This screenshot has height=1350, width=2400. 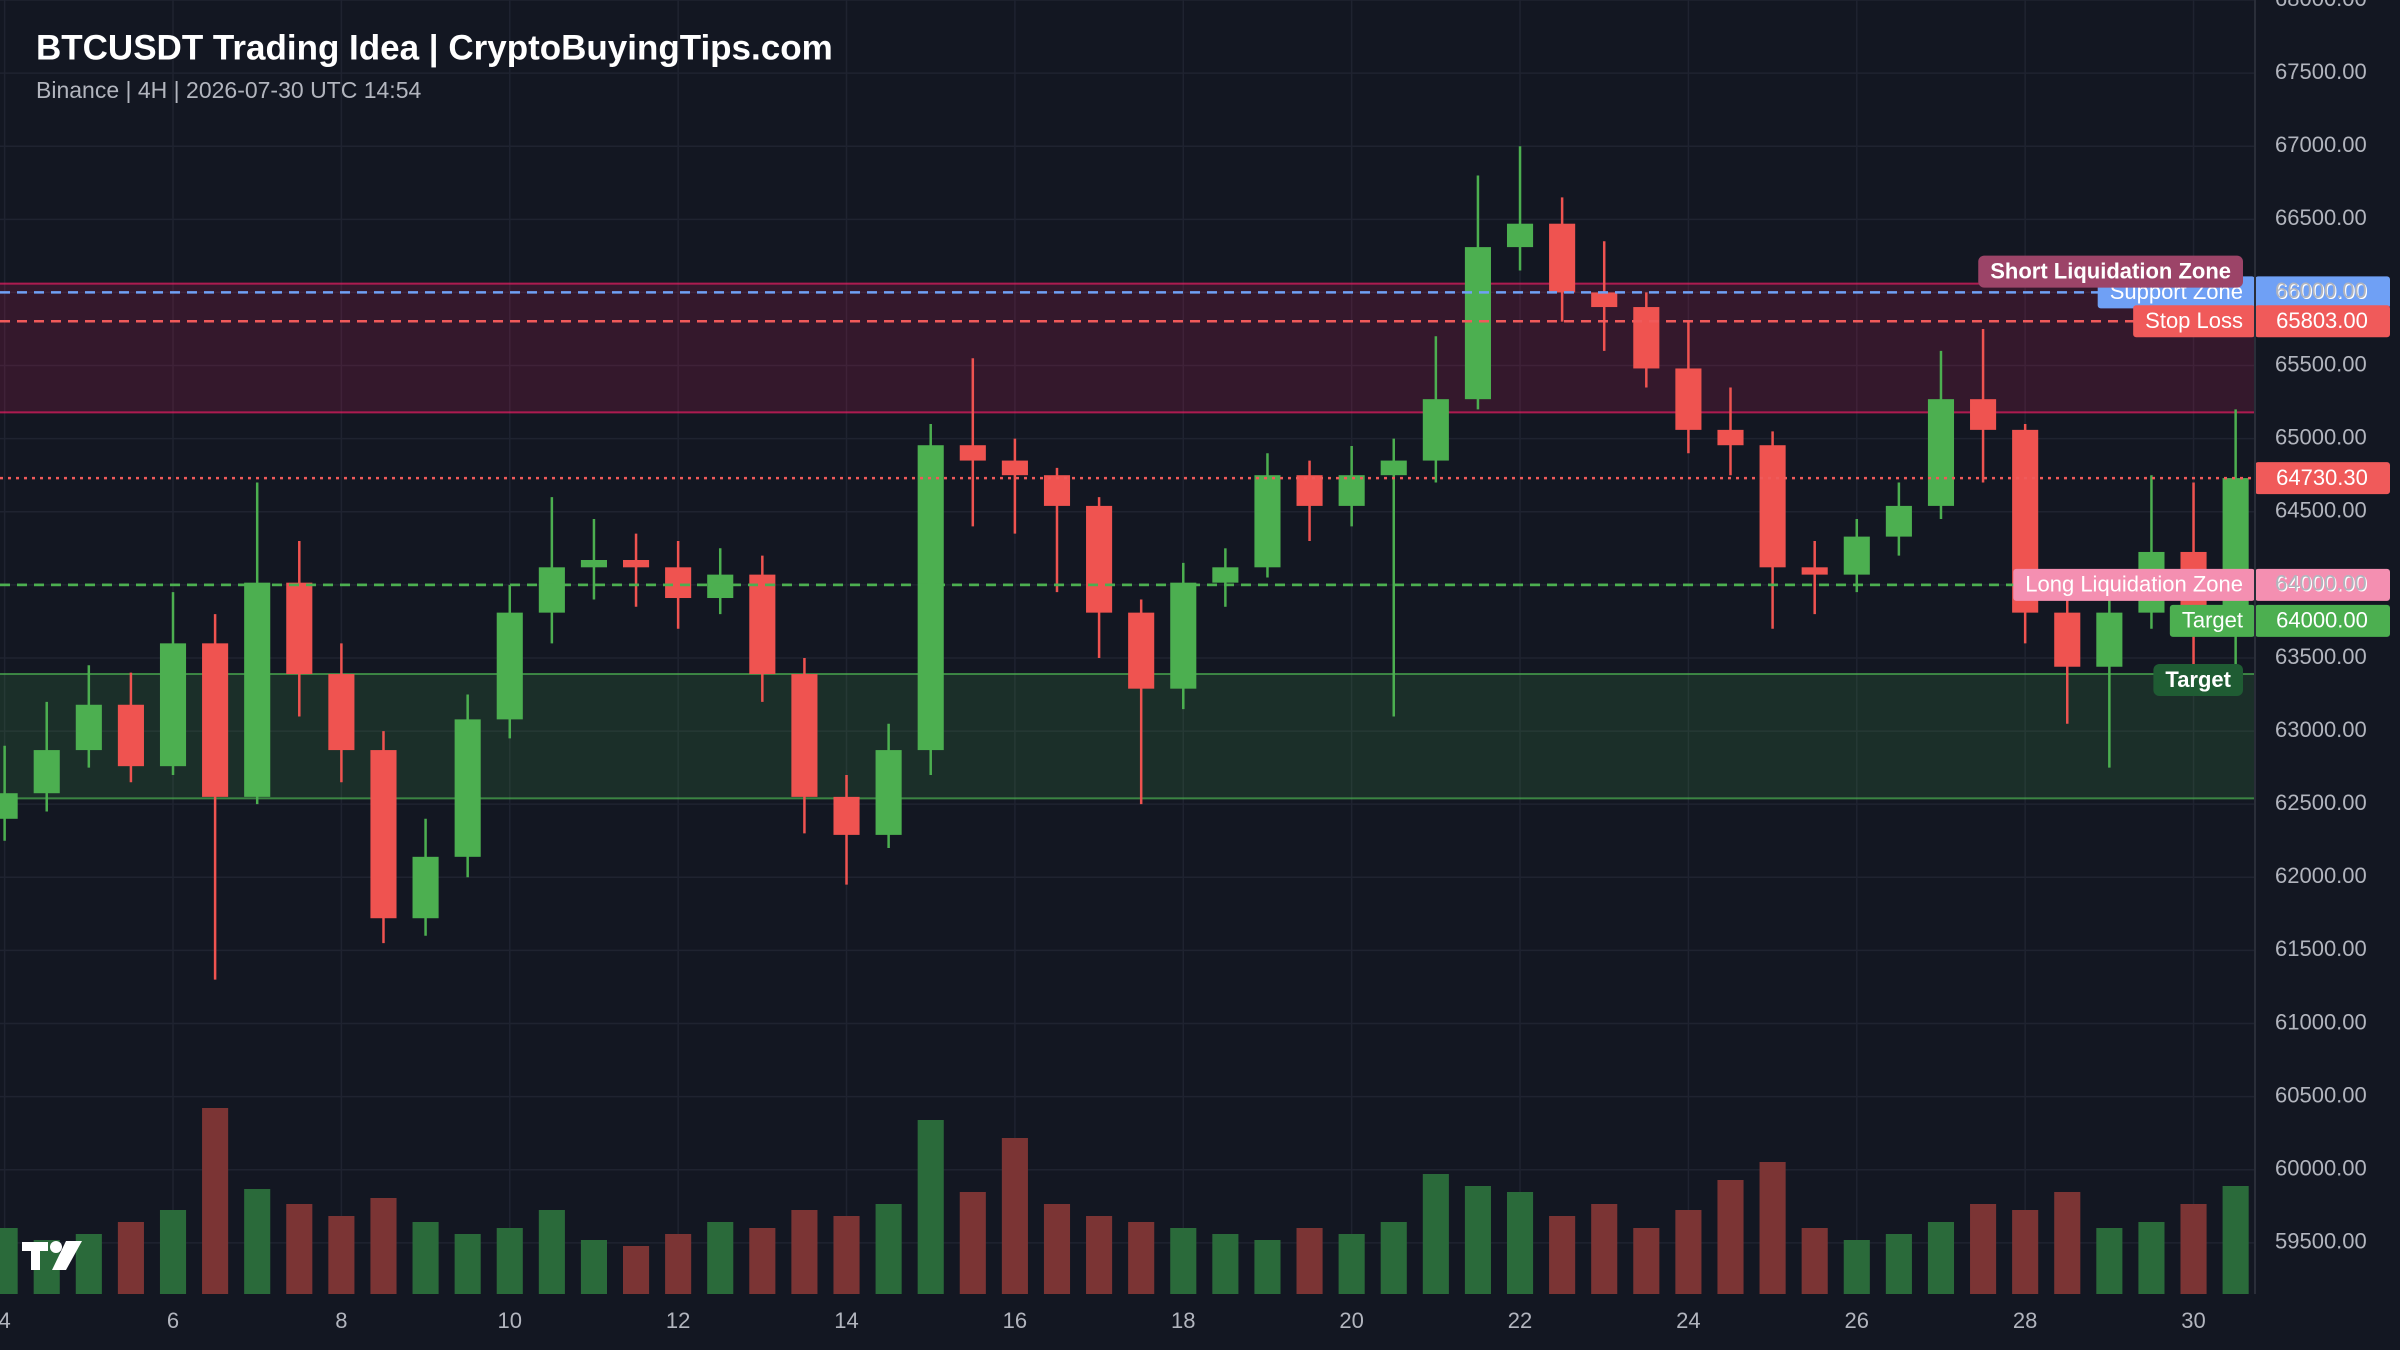 What do you see at coordinates (1857, 1320) in the screenshot?
I see `x-tick-label: 26` at bounding box center [1857, 1320].